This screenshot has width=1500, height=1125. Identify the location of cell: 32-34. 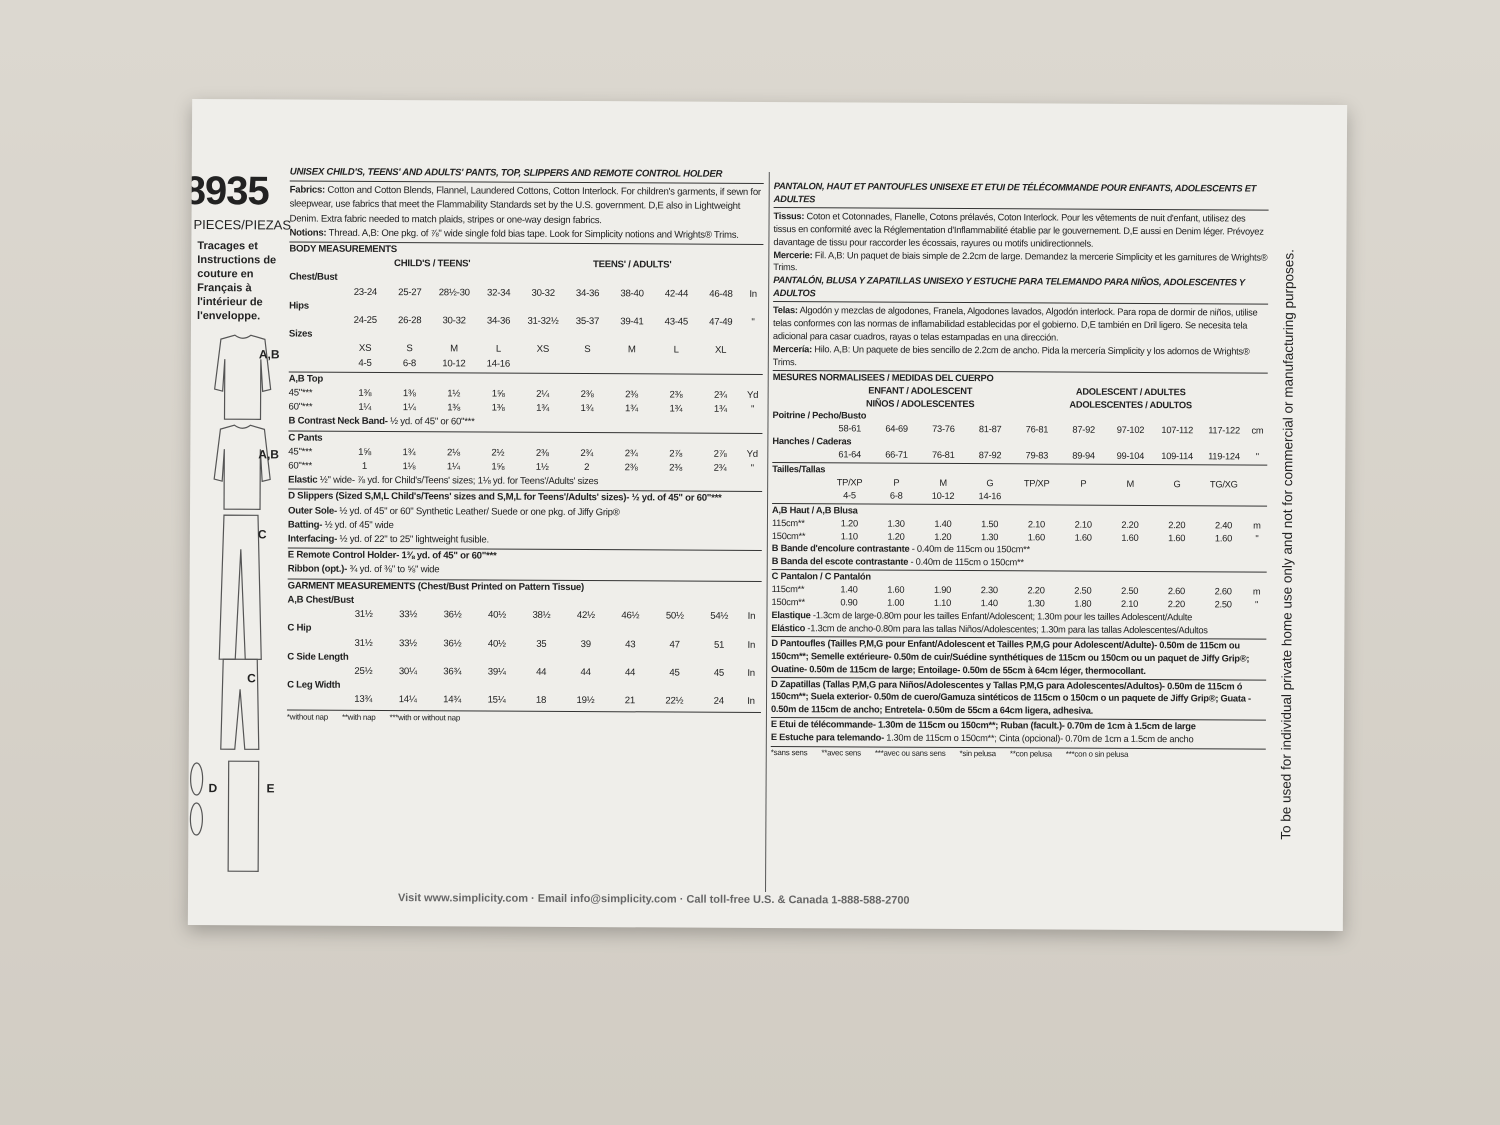
(499, 293).